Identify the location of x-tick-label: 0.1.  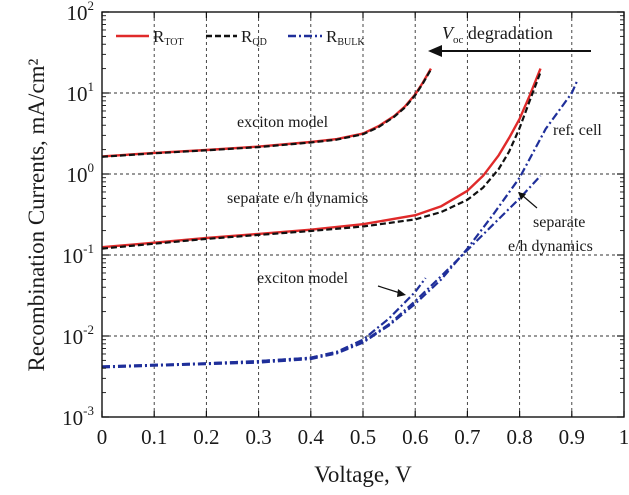
(154, 437).